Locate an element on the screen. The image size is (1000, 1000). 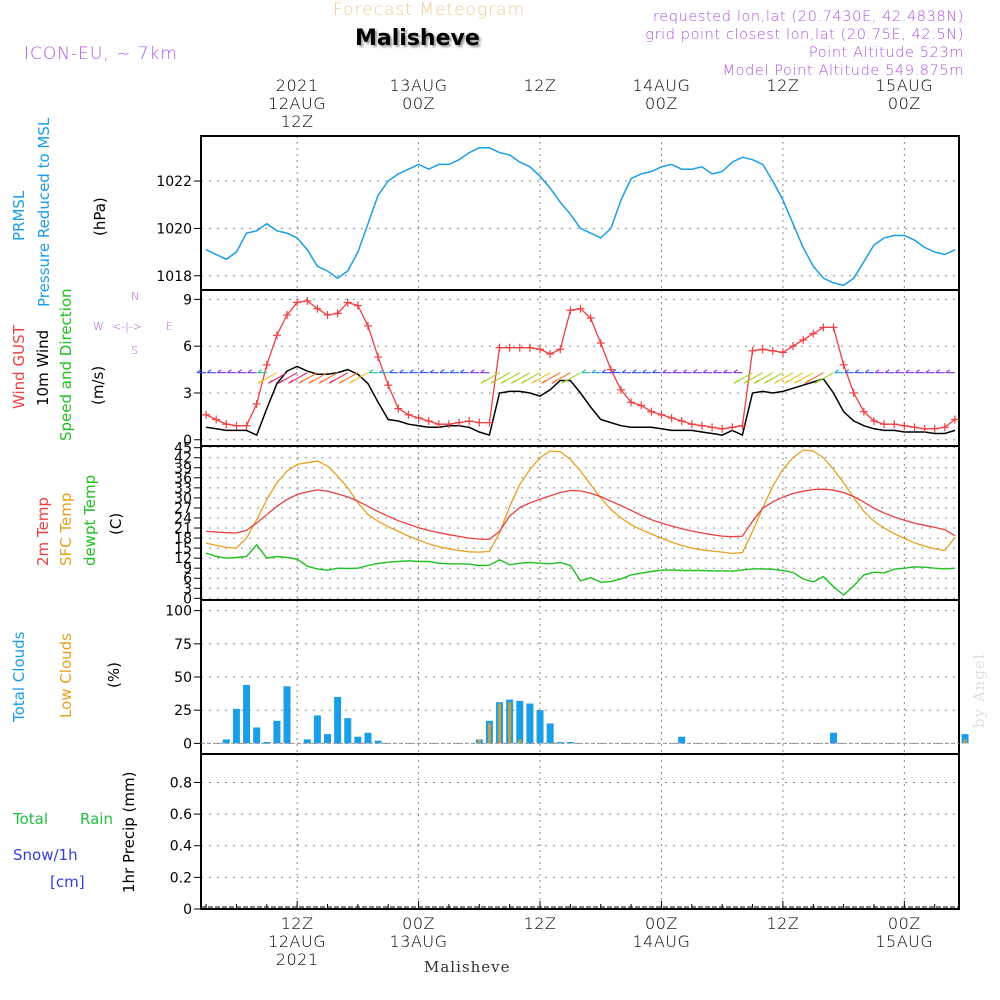
y-tick-label: 1018 is located at coordinates (174, 277).